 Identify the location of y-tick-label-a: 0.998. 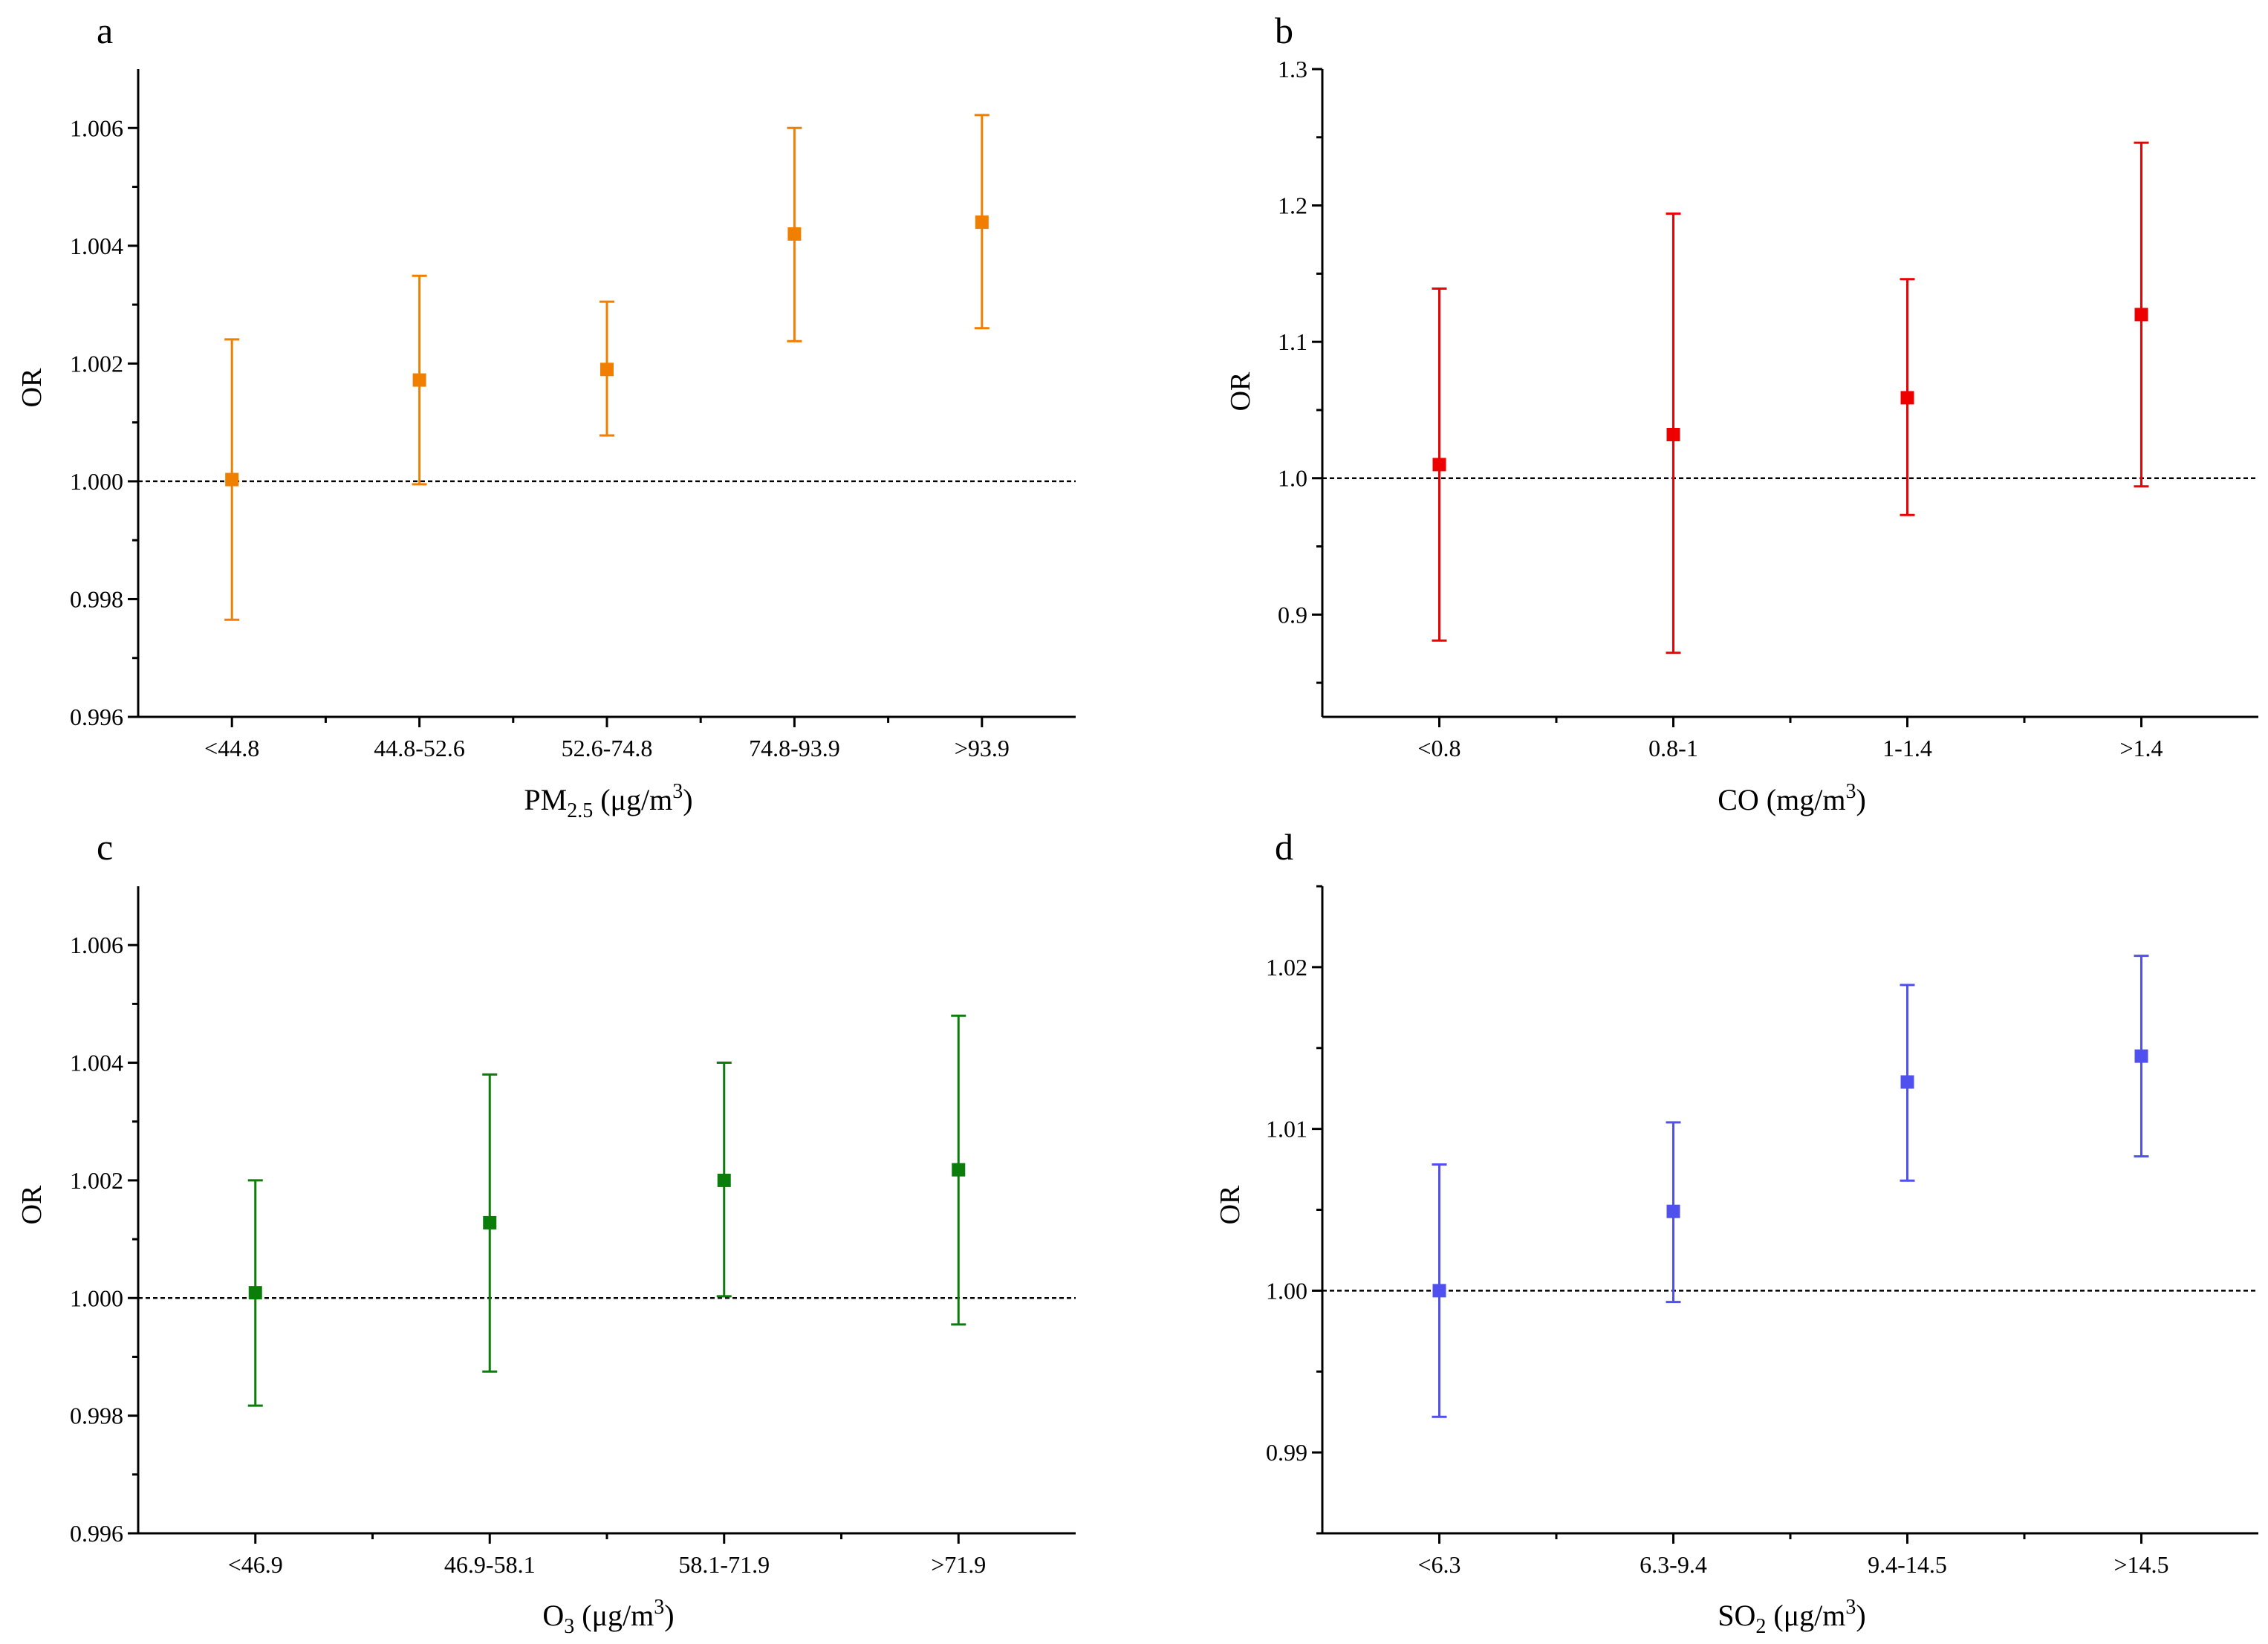
(97, 599).